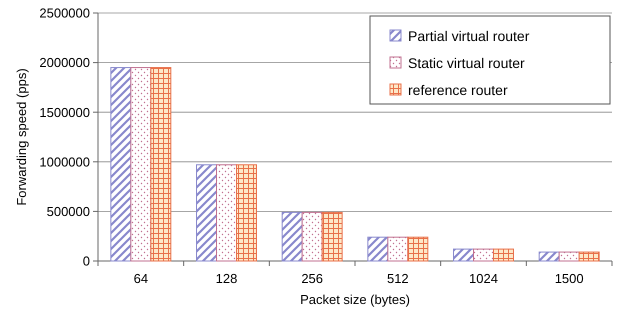  What do you see at coordinates (64, 13) in the screenshot?
I see `y-tick-label: 2500000` at bounding box center [64, 13].